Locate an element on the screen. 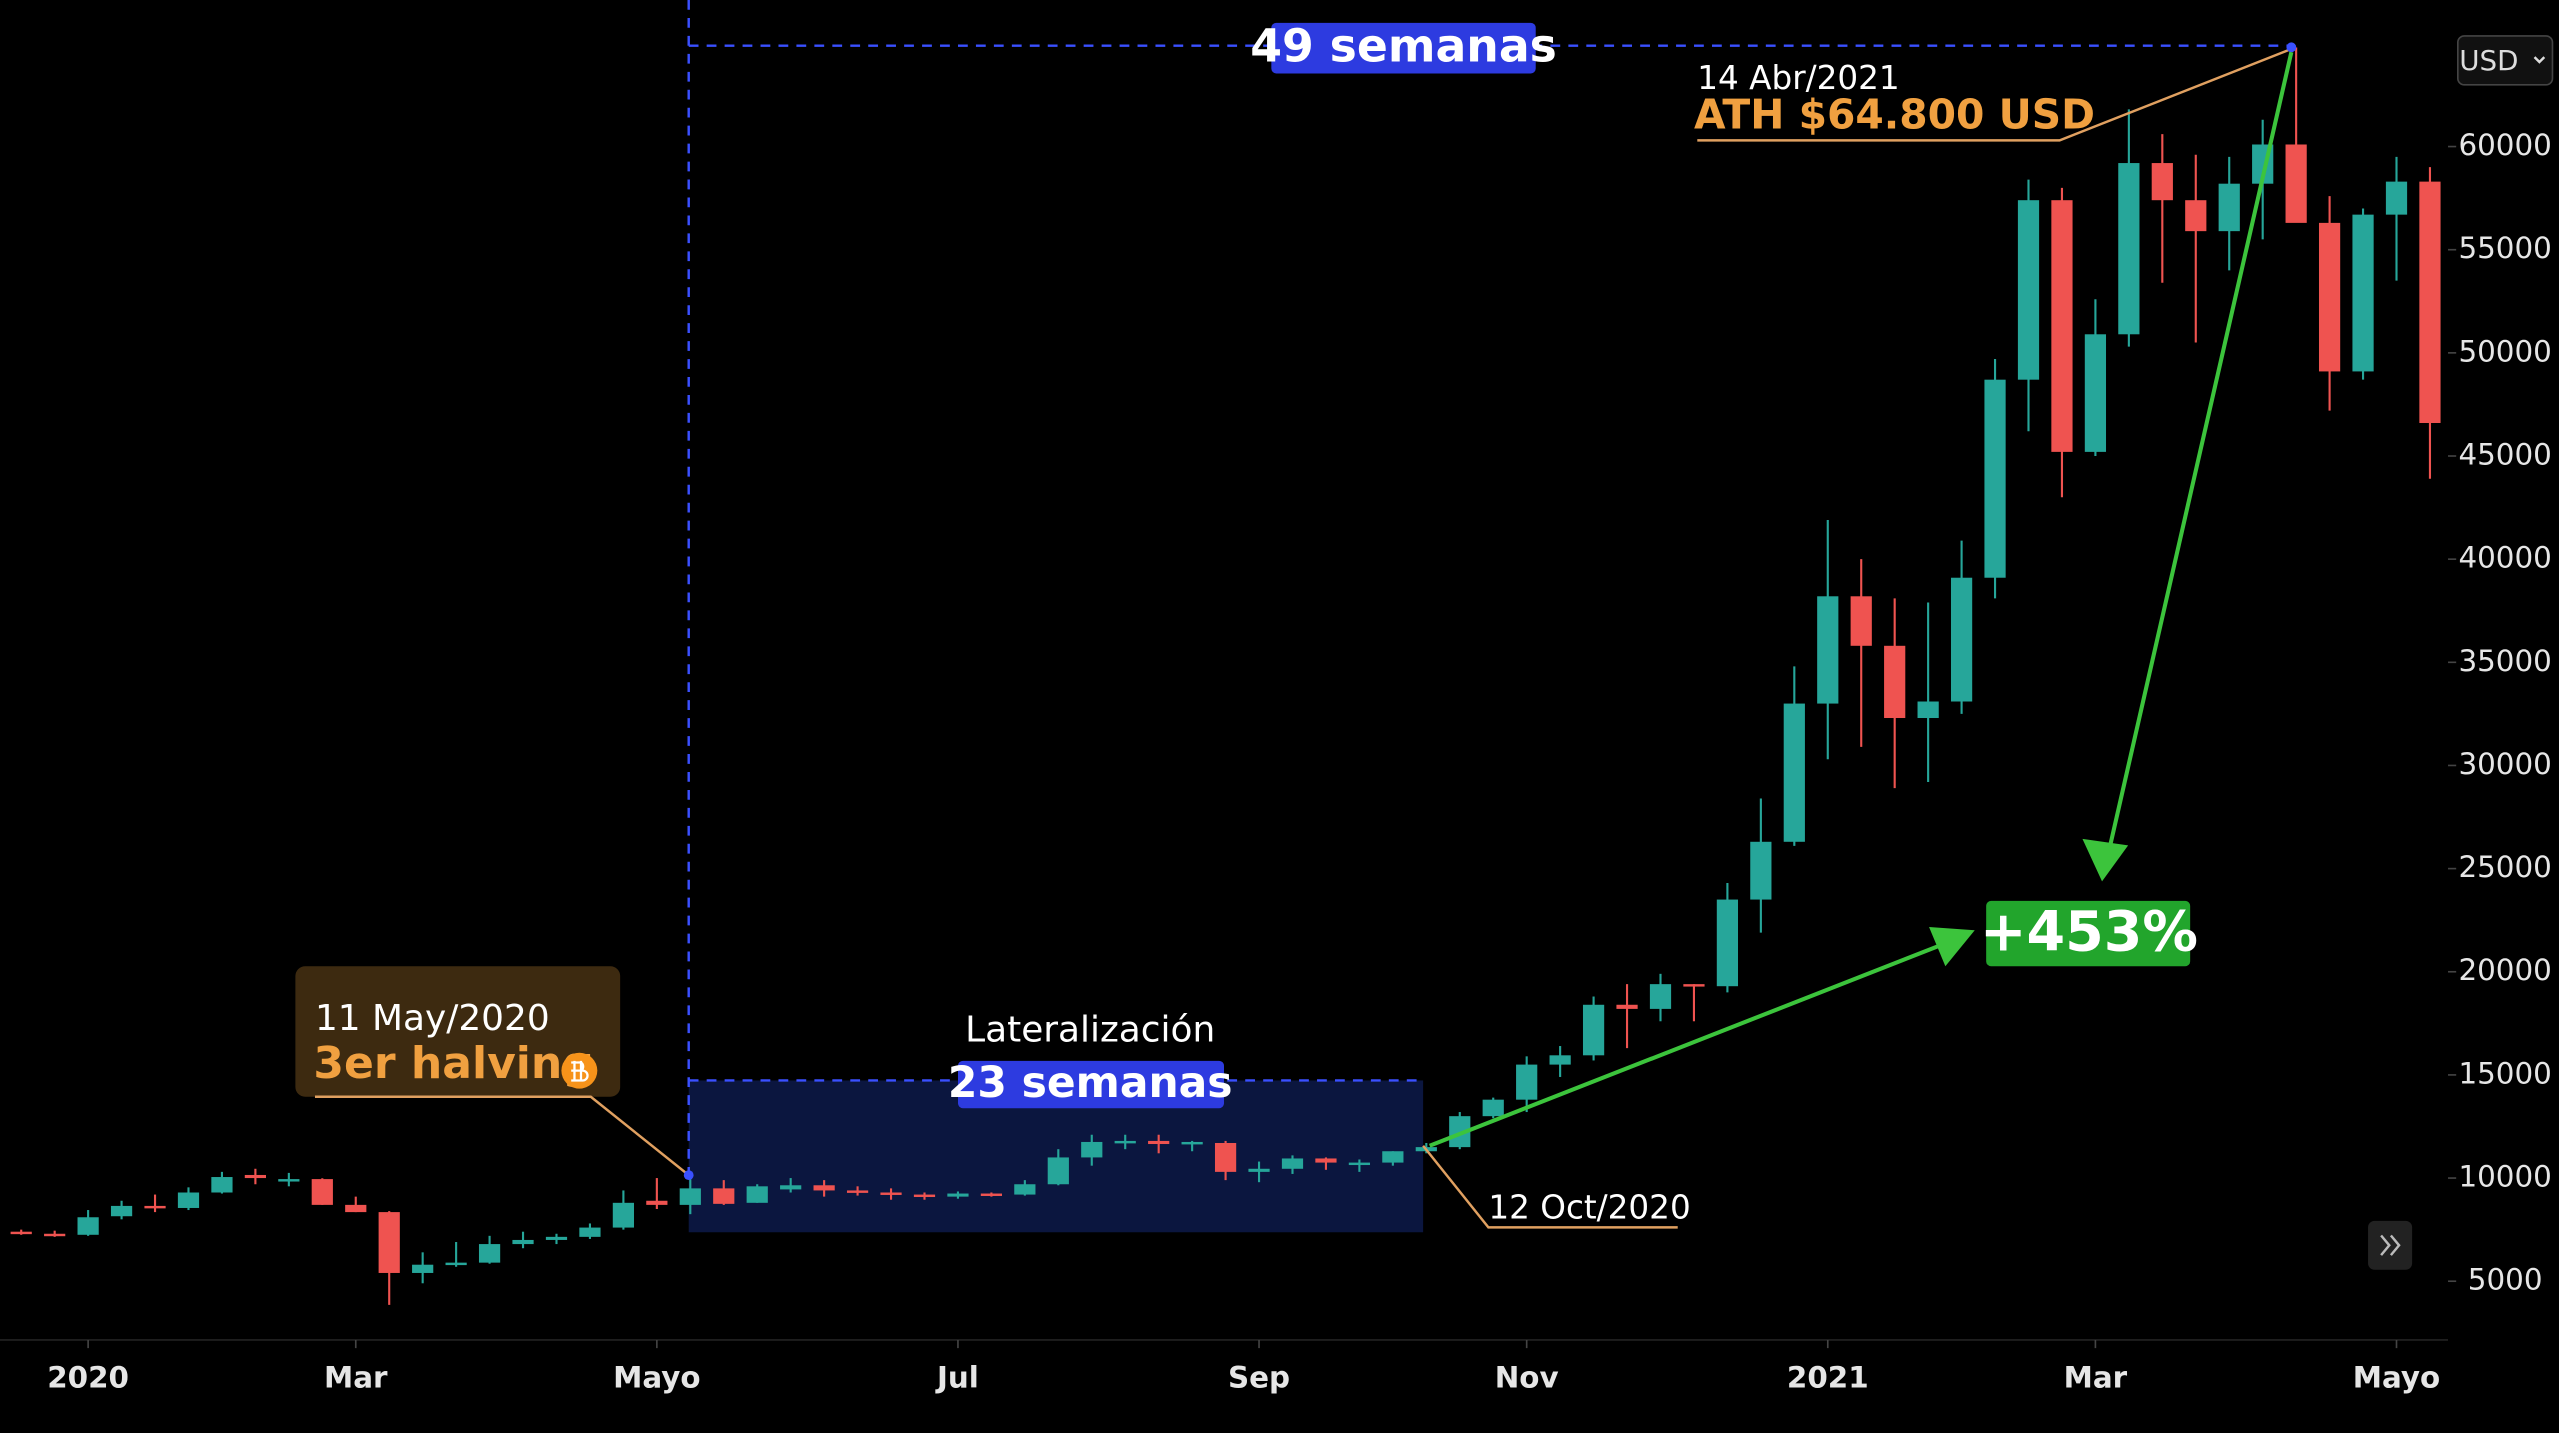  x-tick-label: Sep is located at coordinates (1259, 1378).